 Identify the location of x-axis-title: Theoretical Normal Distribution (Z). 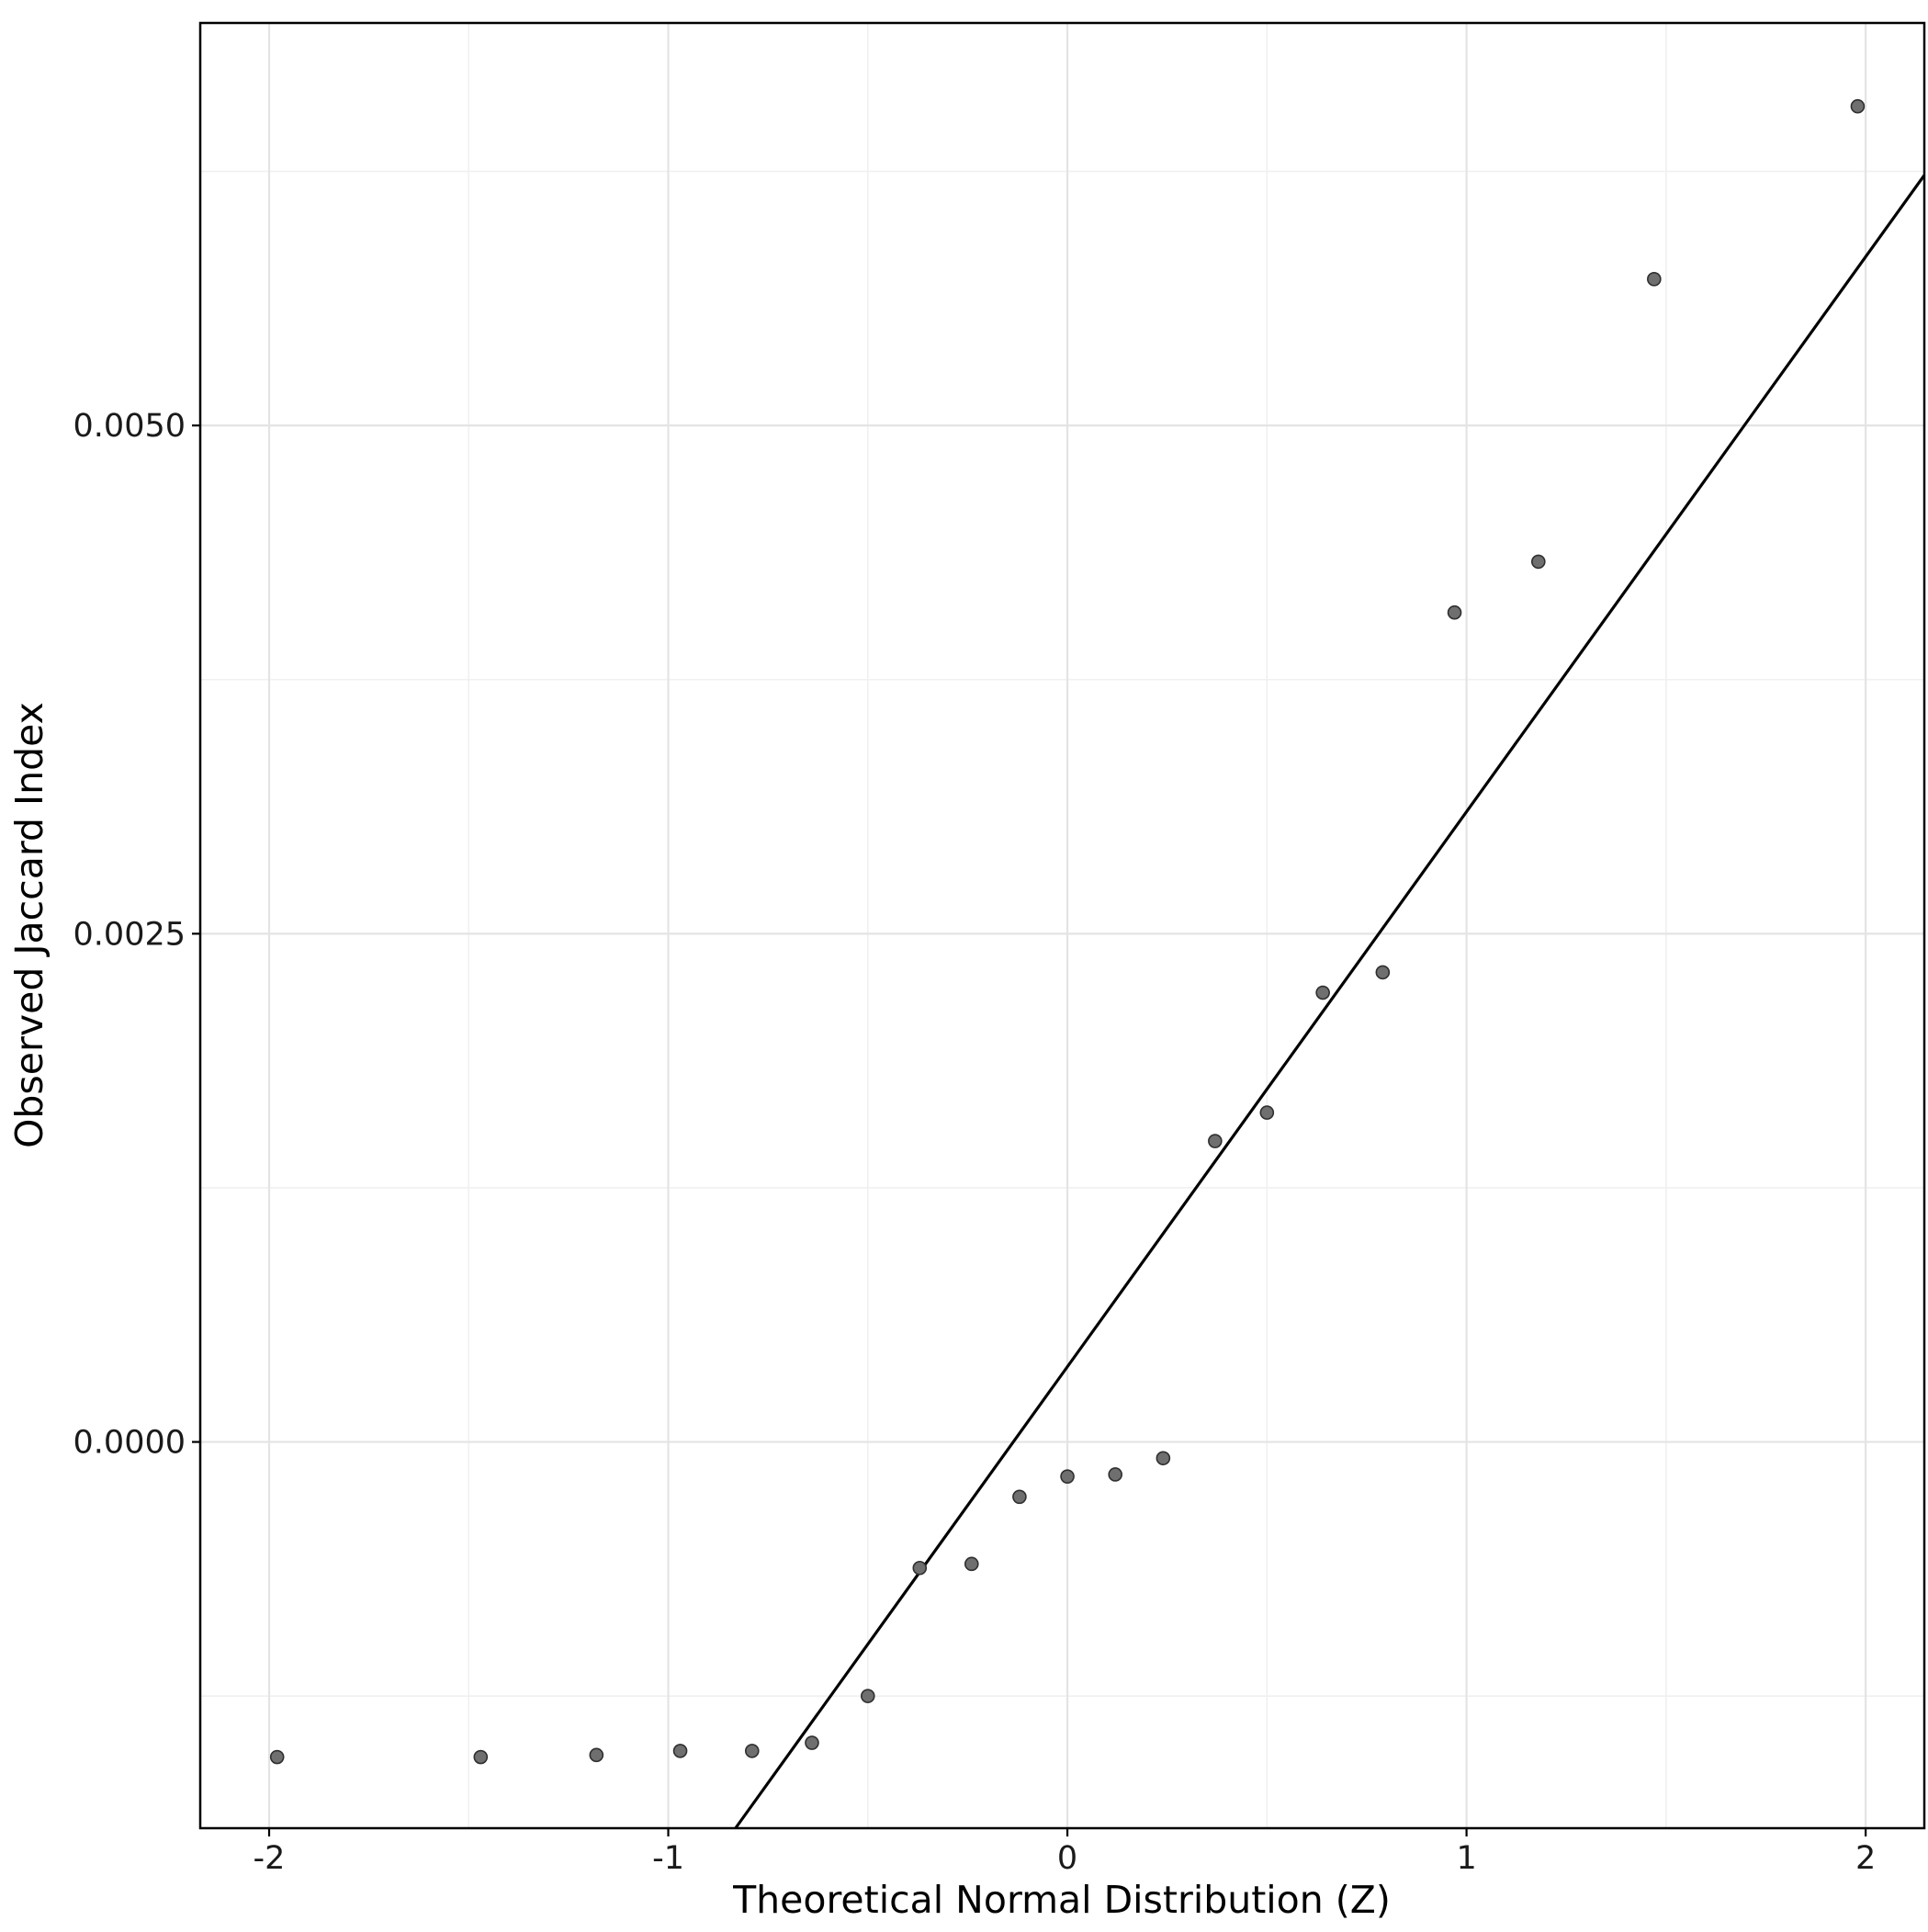
(1061, 1900).